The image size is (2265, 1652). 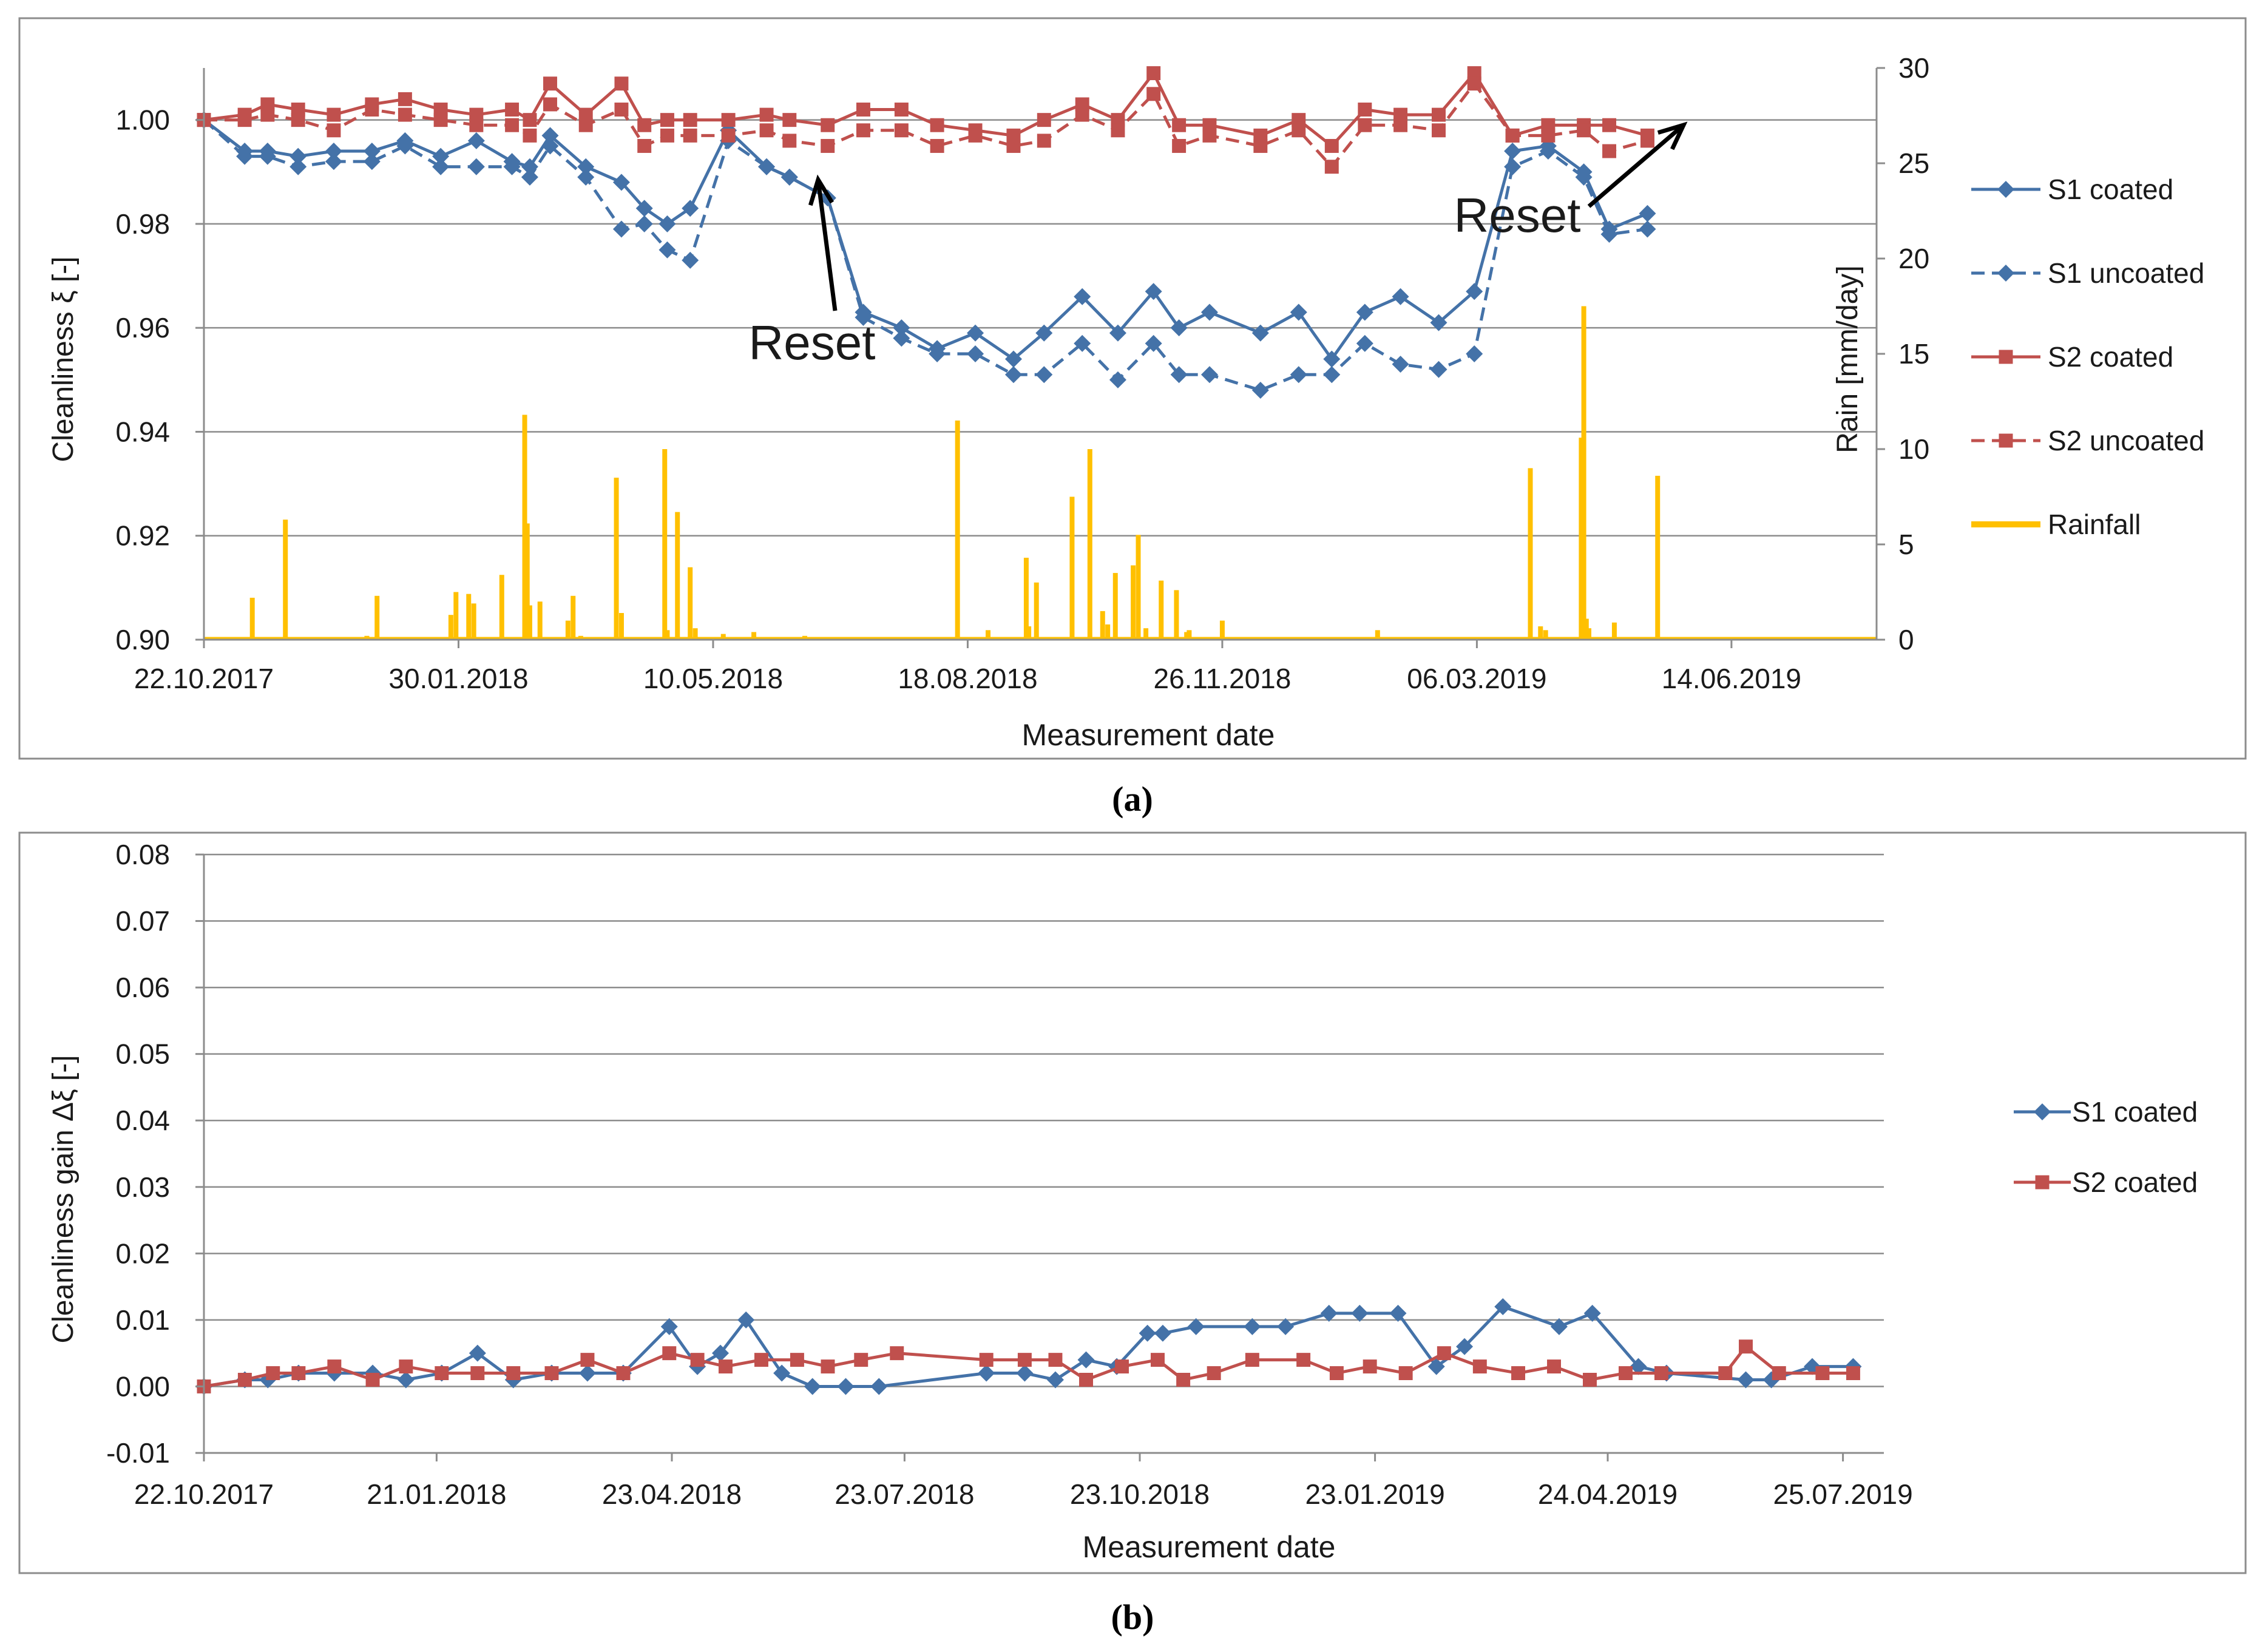 I want to click on panel-a-x-axis-label: Measurement date, so click(x=1148, y=735).